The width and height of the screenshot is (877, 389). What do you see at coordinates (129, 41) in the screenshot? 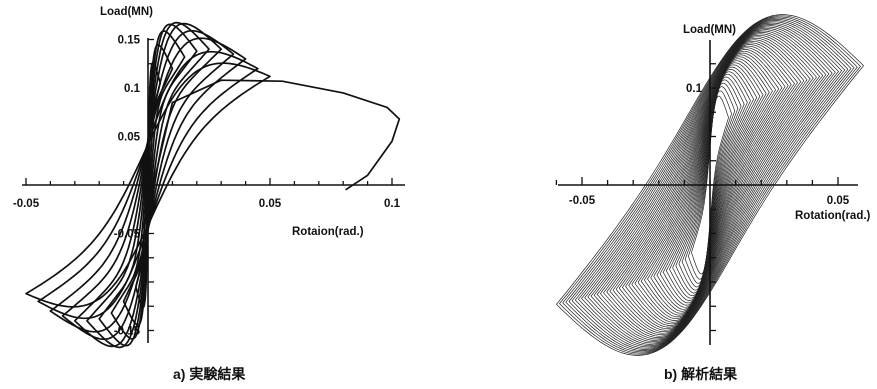
I see `experimental-y-tick-label: 0.15` at bounding box center [129, 41].